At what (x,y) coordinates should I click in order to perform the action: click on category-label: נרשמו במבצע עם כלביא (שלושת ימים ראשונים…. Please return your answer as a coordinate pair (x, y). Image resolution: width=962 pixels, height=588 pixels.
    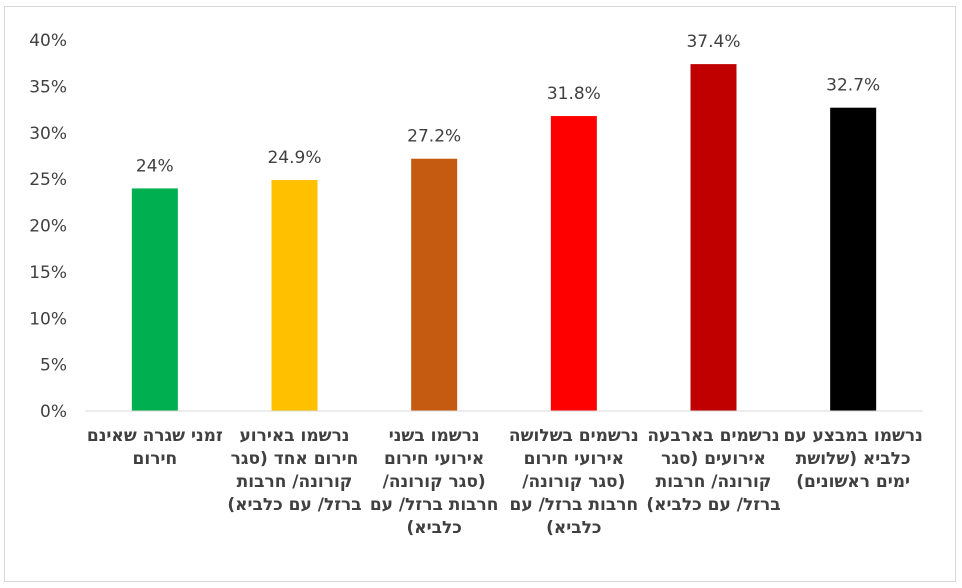
    Looking at the image, I should click on (853, 459).